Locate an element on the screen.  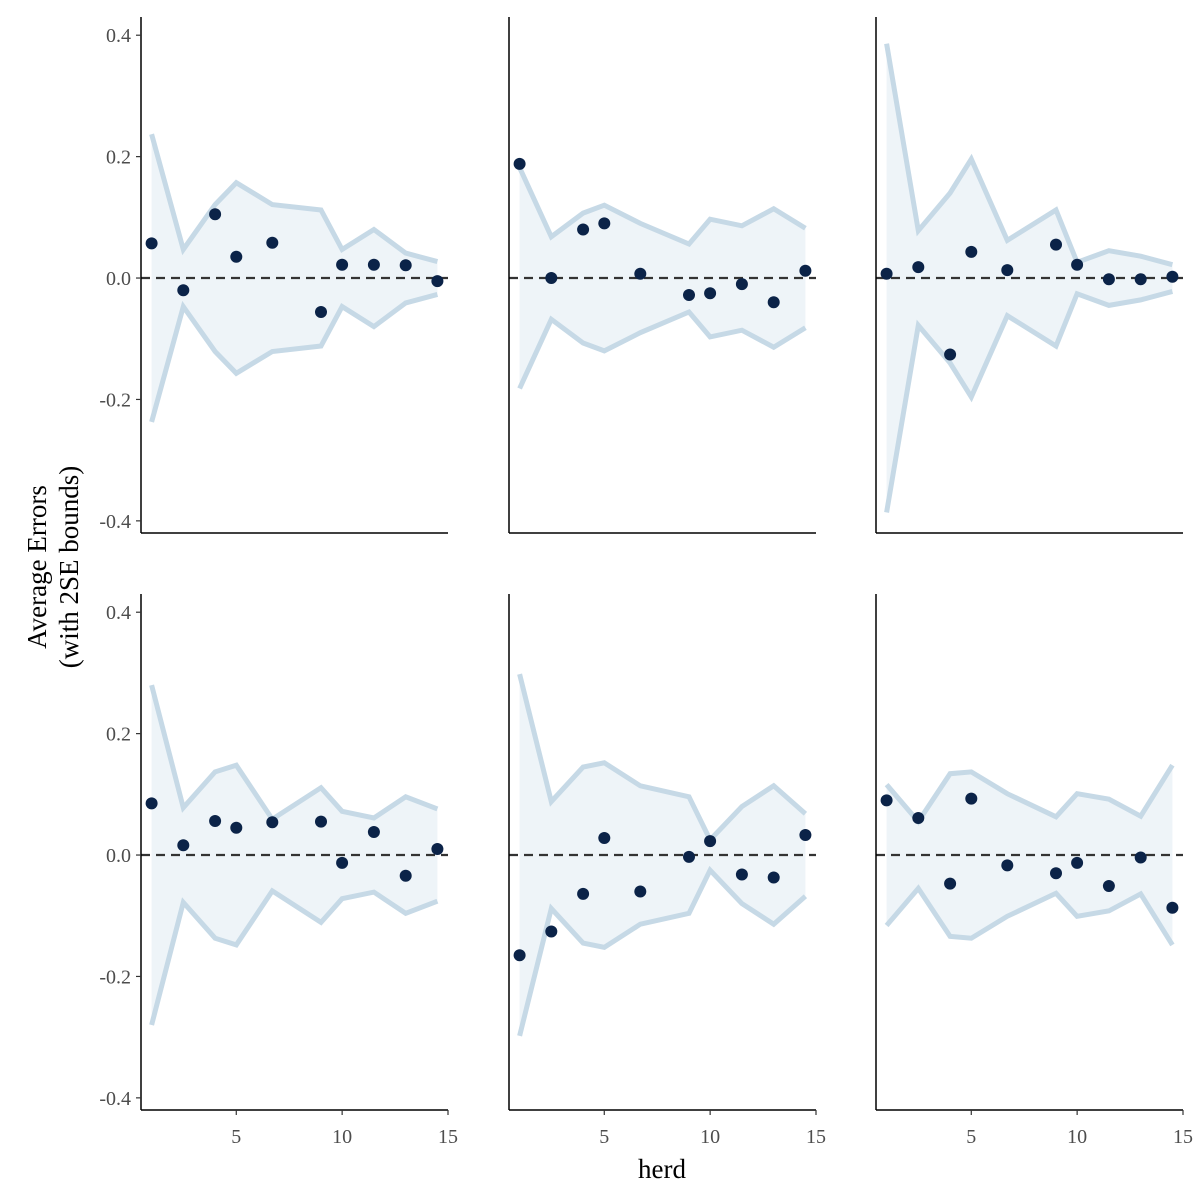
panel-4: -0.4 -0.2 0.0 0.2 0.4 5 10 15 is located at coordinates (278, 871).